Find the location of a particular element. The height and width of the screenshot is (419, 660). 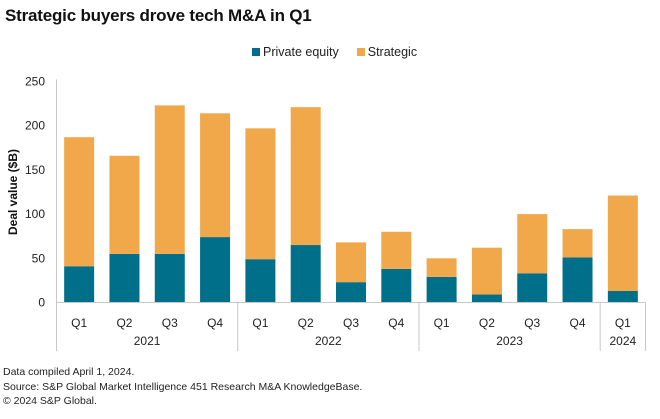

chart-title: Strategic buyers drove tech M&A in Q1 is located at coordinates (158, 15).